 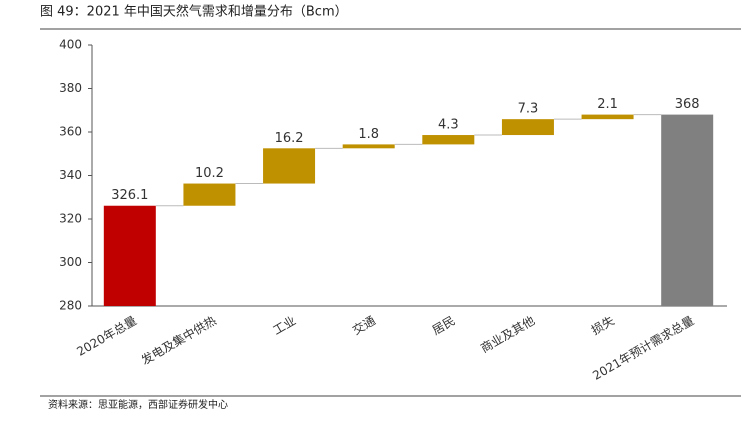 I want to click on y-tick-label: 300, so click(x=70, y=262).